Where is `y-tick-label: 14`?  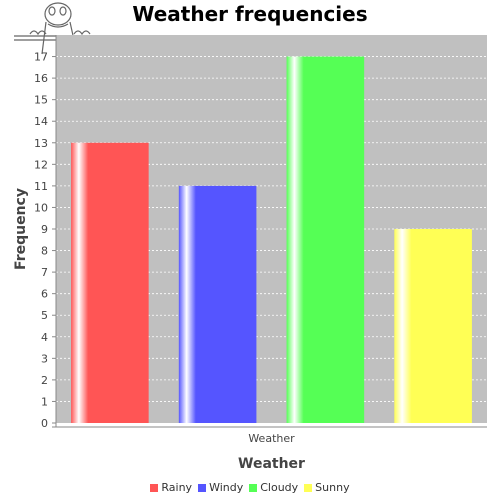
y-tick-label: 14 is located at coordinates (41, 121).